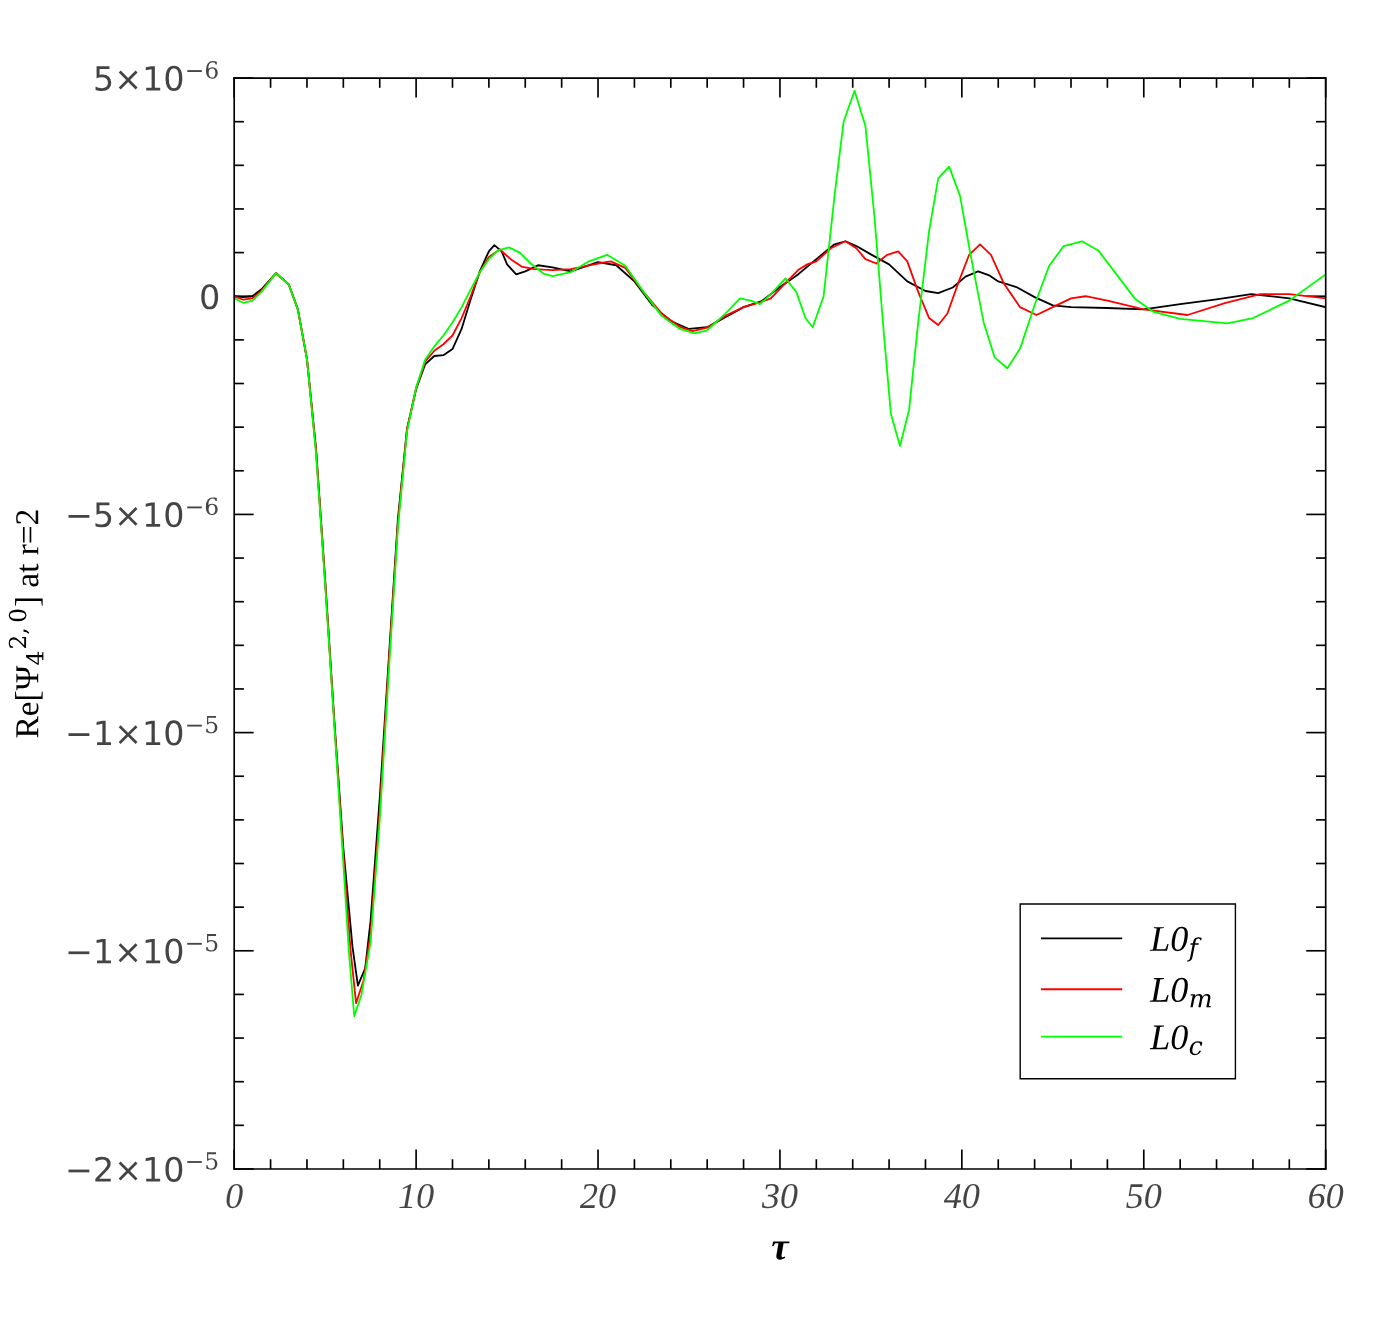 The image size is (1394, 1332). I want to click on x-tick-label: 30, so click(779, 1196).